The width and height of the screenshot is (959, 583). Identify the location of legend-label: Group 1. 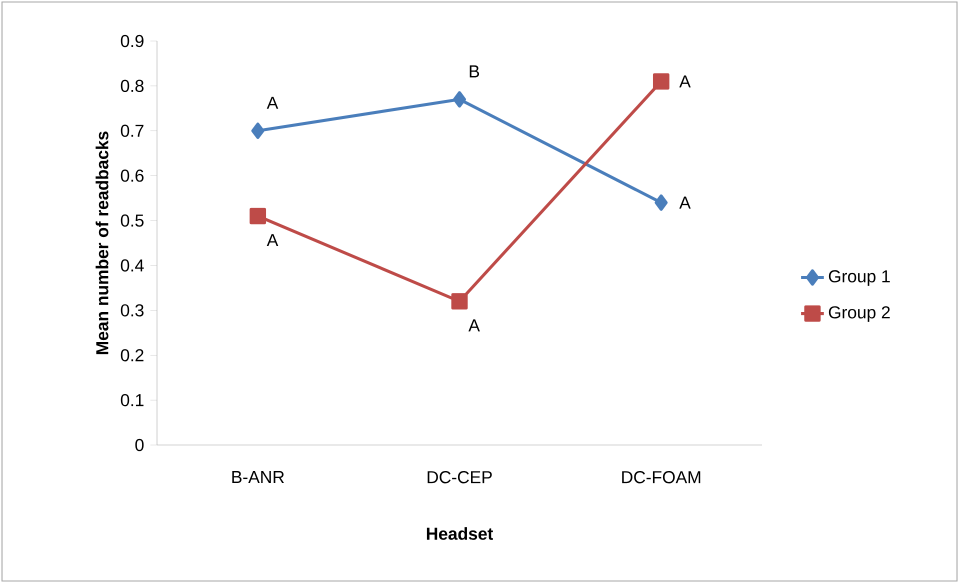
(859, 278).